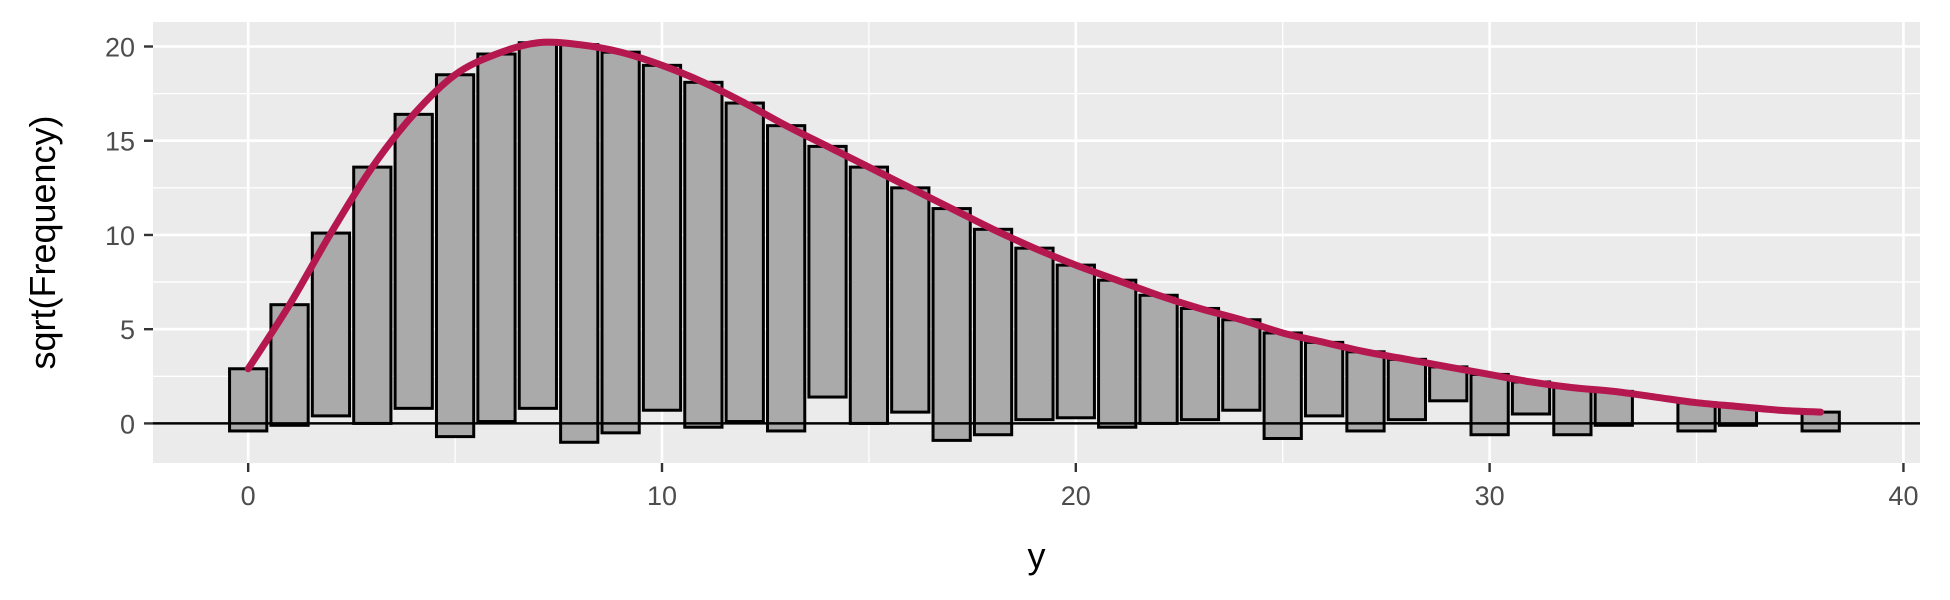  I want to click on x-tick-label: 0, so click(248, 496).